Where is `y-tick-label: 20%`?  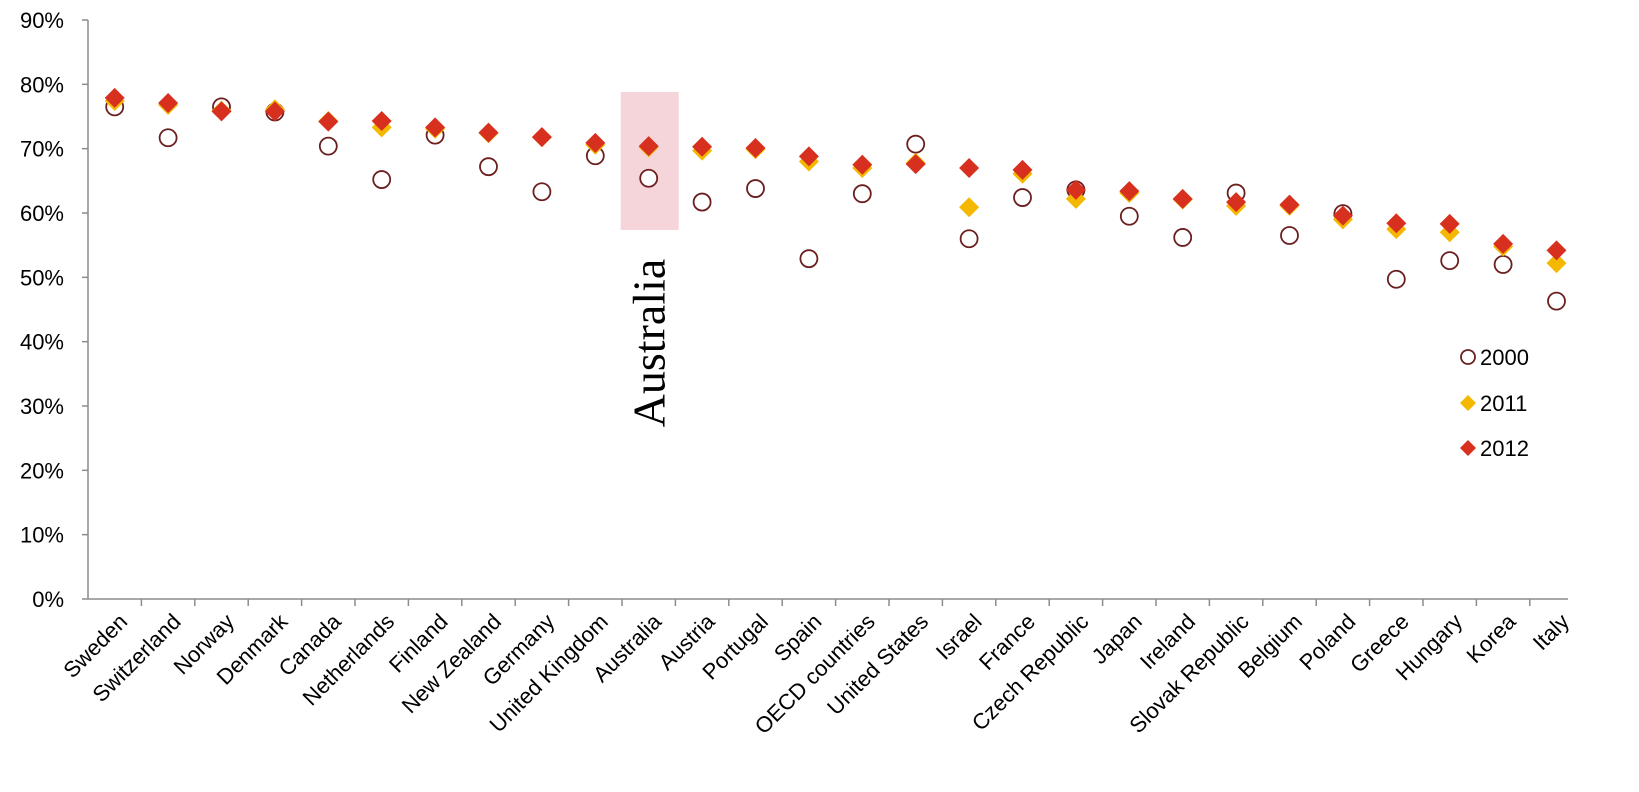 y-tick-label: 20% is located at coordinates (42, 470).